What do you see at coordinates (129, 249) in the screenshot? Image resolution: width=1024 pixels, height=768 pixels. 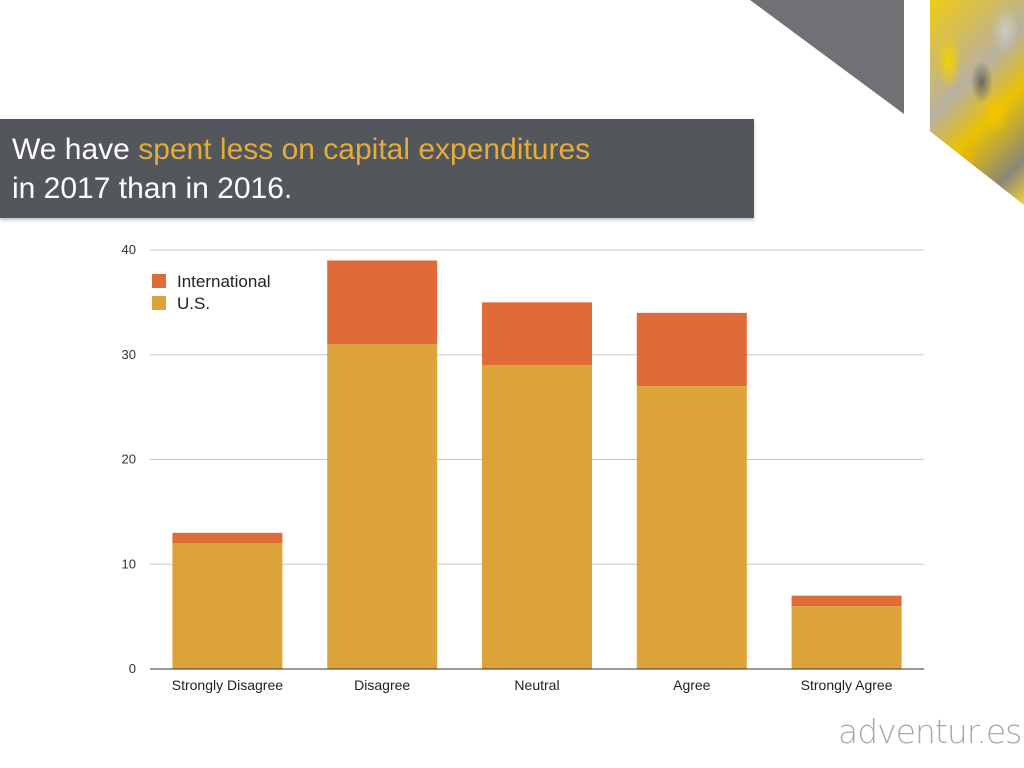 I see `y-tick-label: 40` at bounding box center [129, 249].